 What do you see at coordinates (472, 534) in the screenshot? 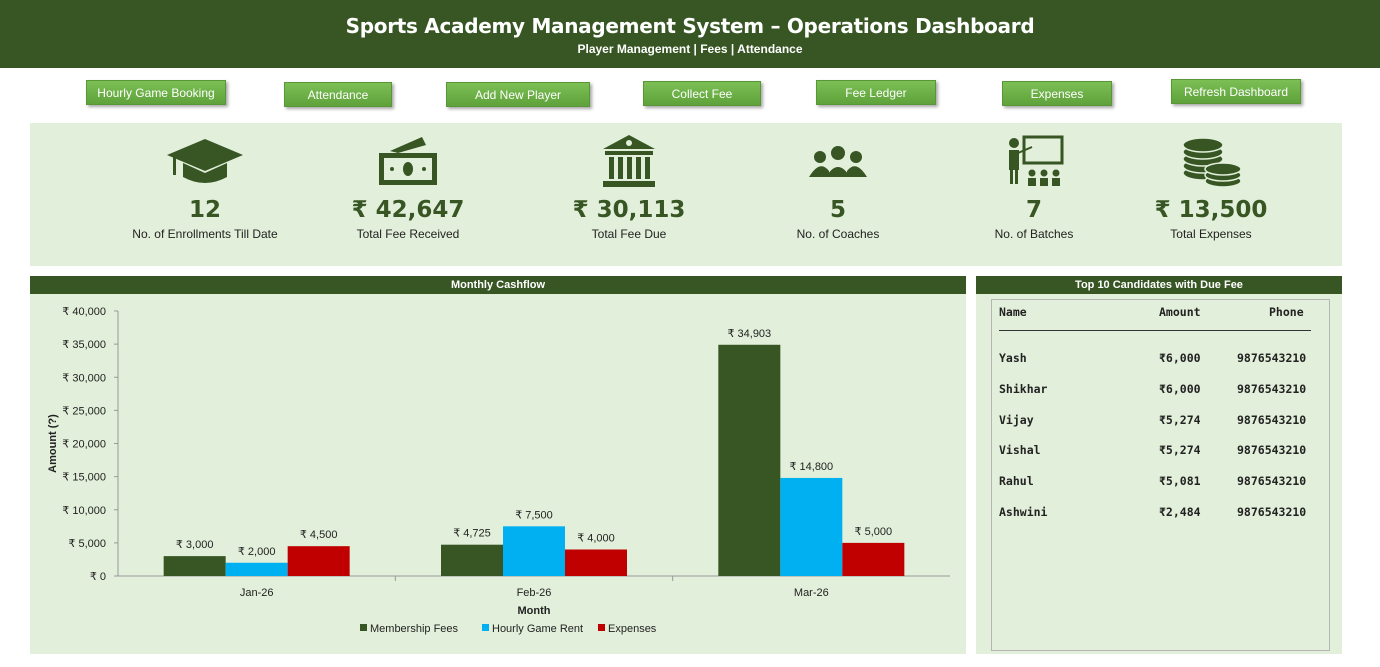
I see `data-label: ₹ 4,725` at bounding box center [472, 534].